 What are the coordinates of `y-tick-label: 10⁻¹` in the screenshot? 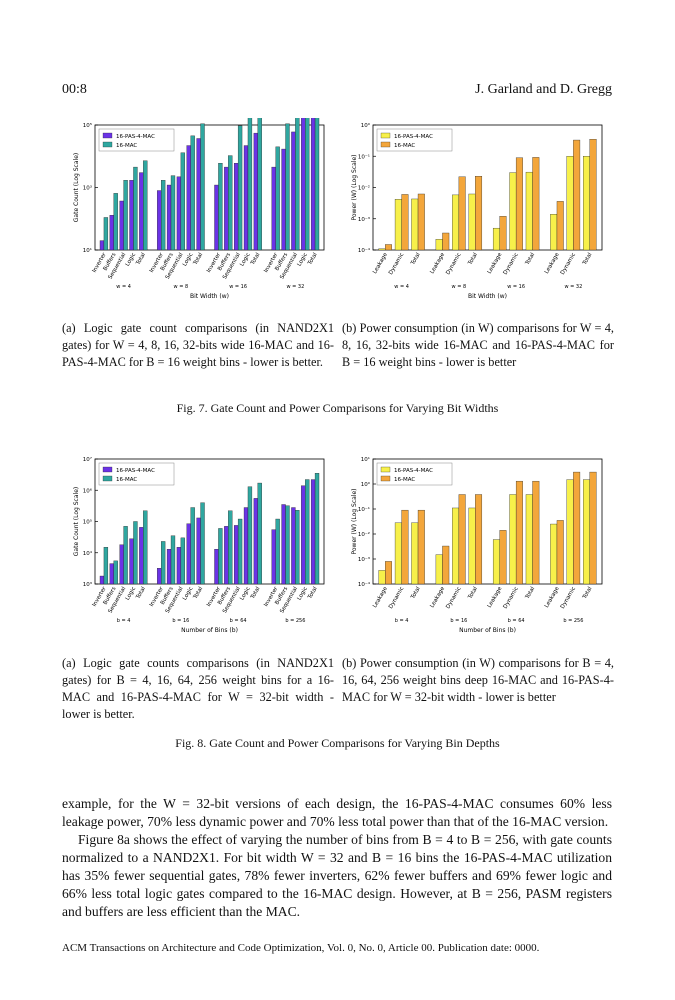 It's located at (364, 509).